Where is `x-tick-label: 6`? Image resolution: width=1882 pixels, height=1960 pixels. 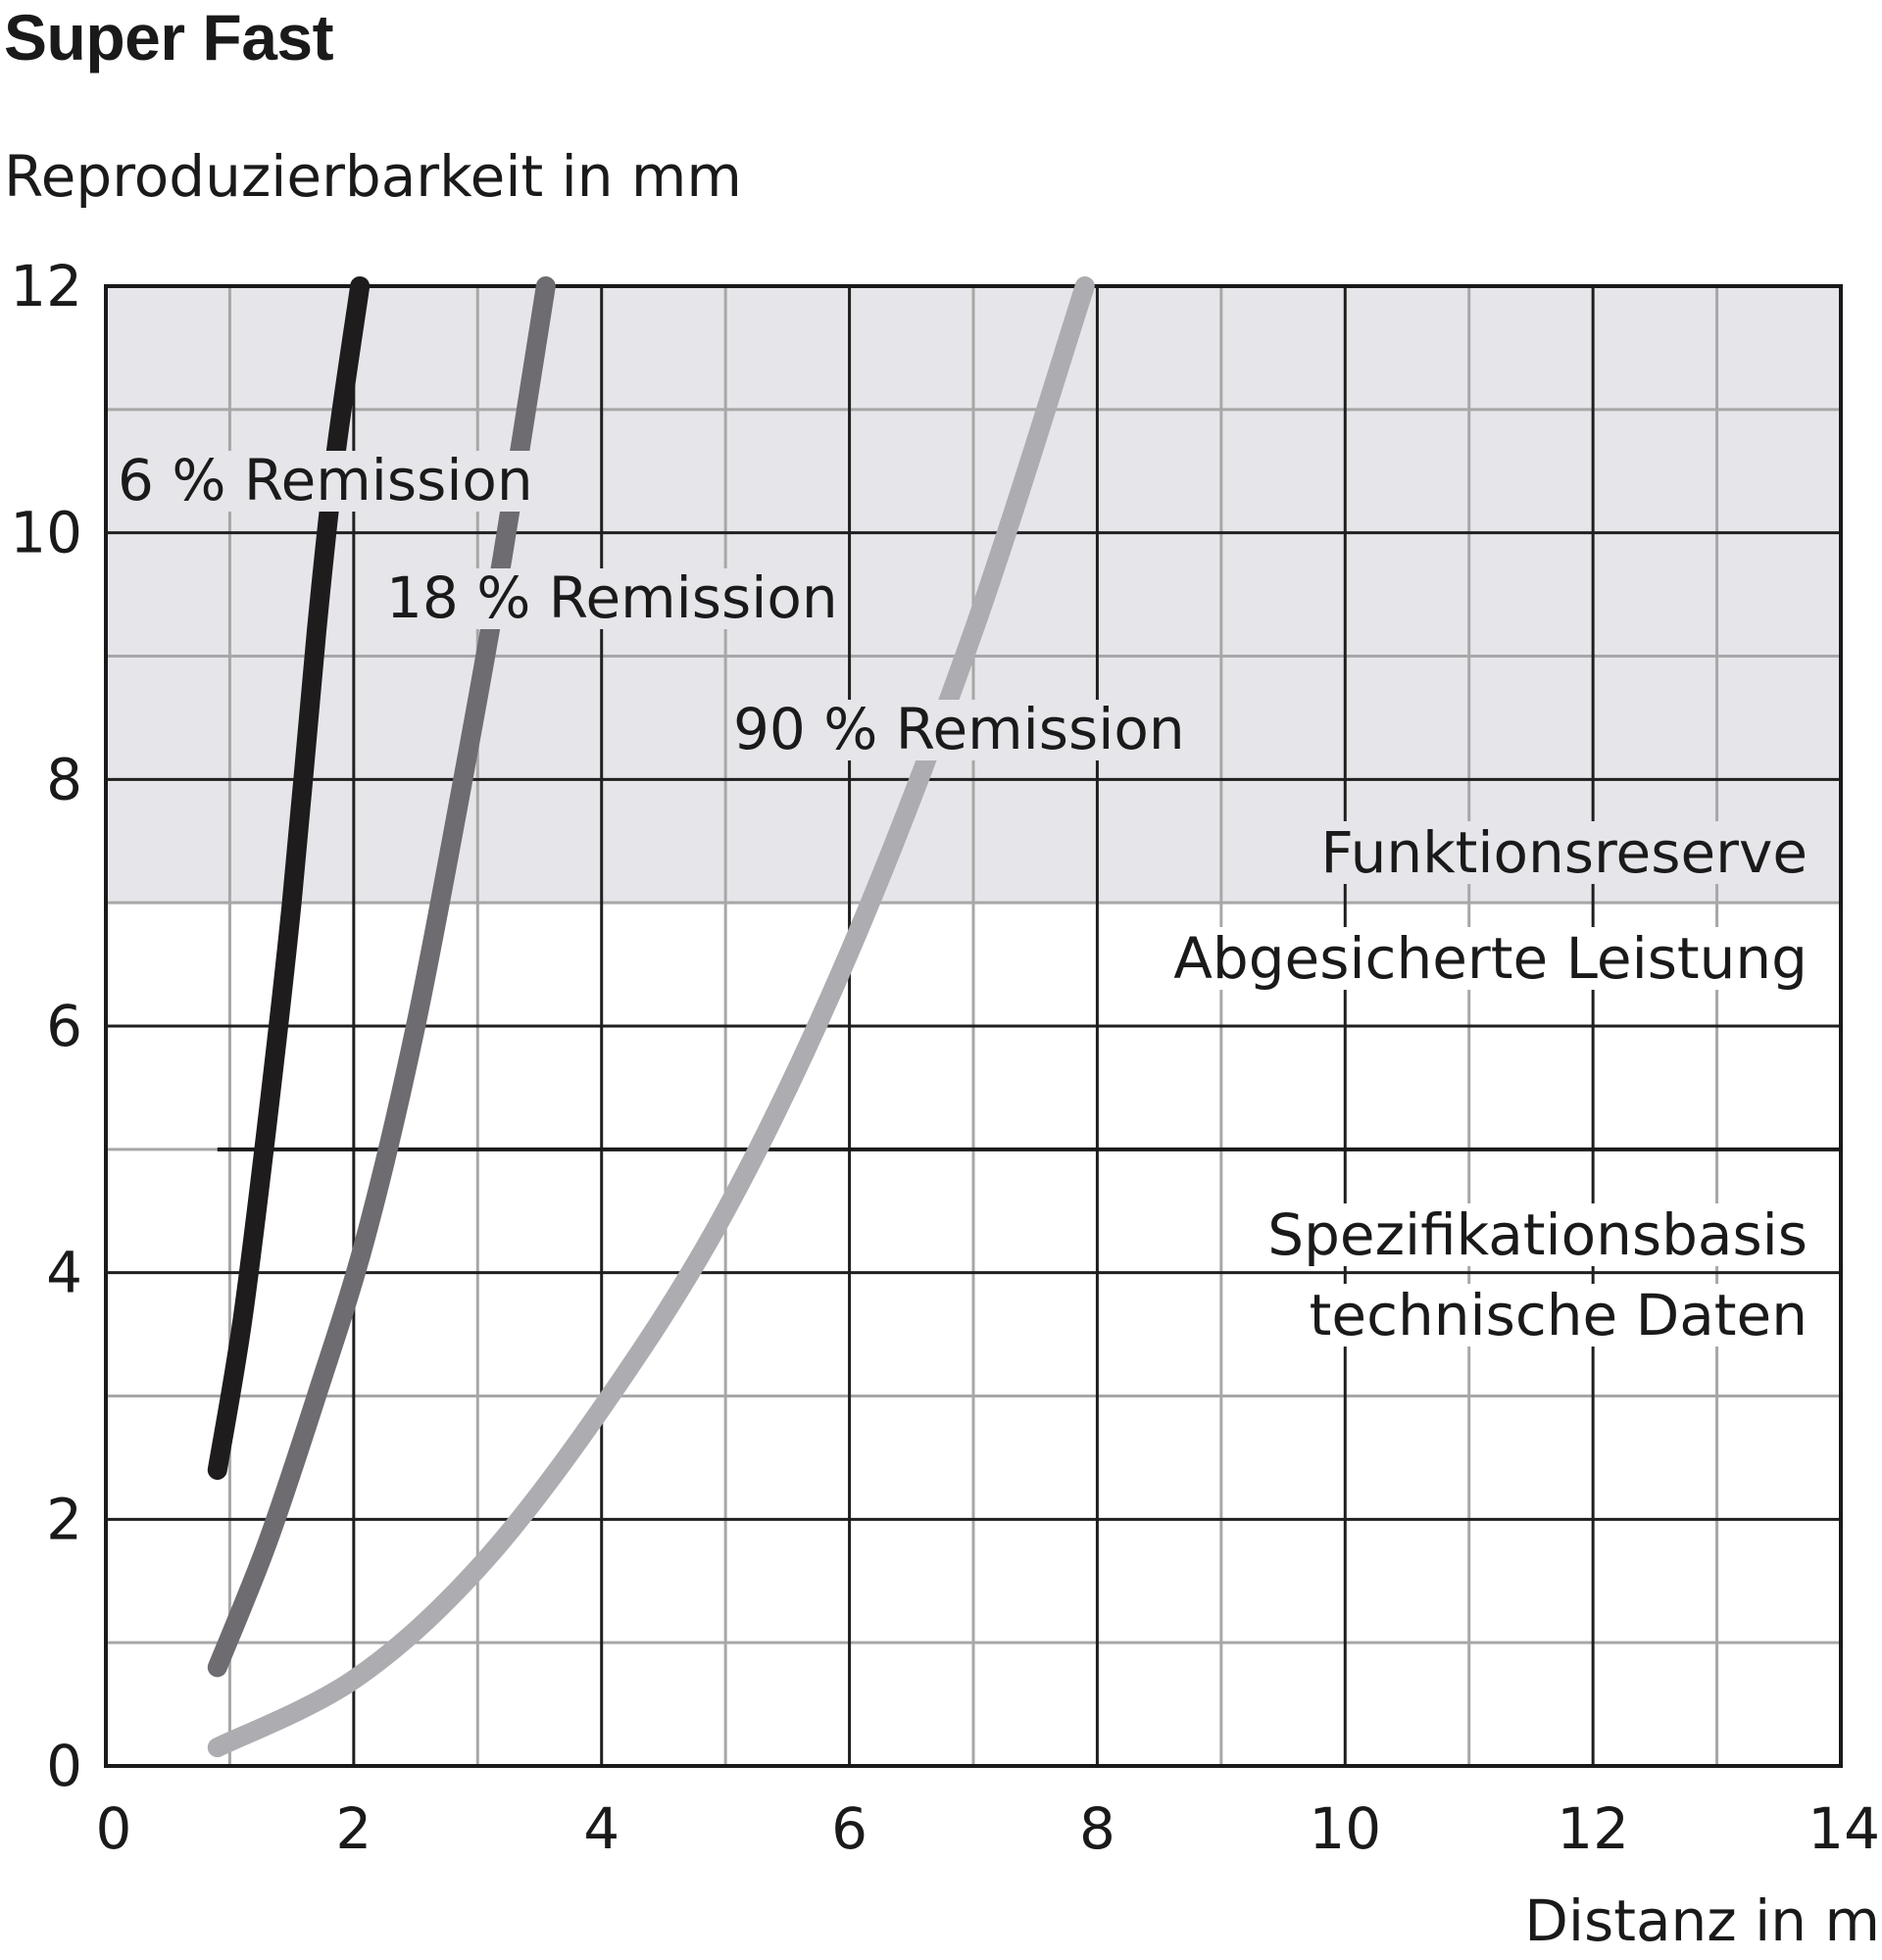 x-tick-label: 6 is located at coordinates (849, 1828).